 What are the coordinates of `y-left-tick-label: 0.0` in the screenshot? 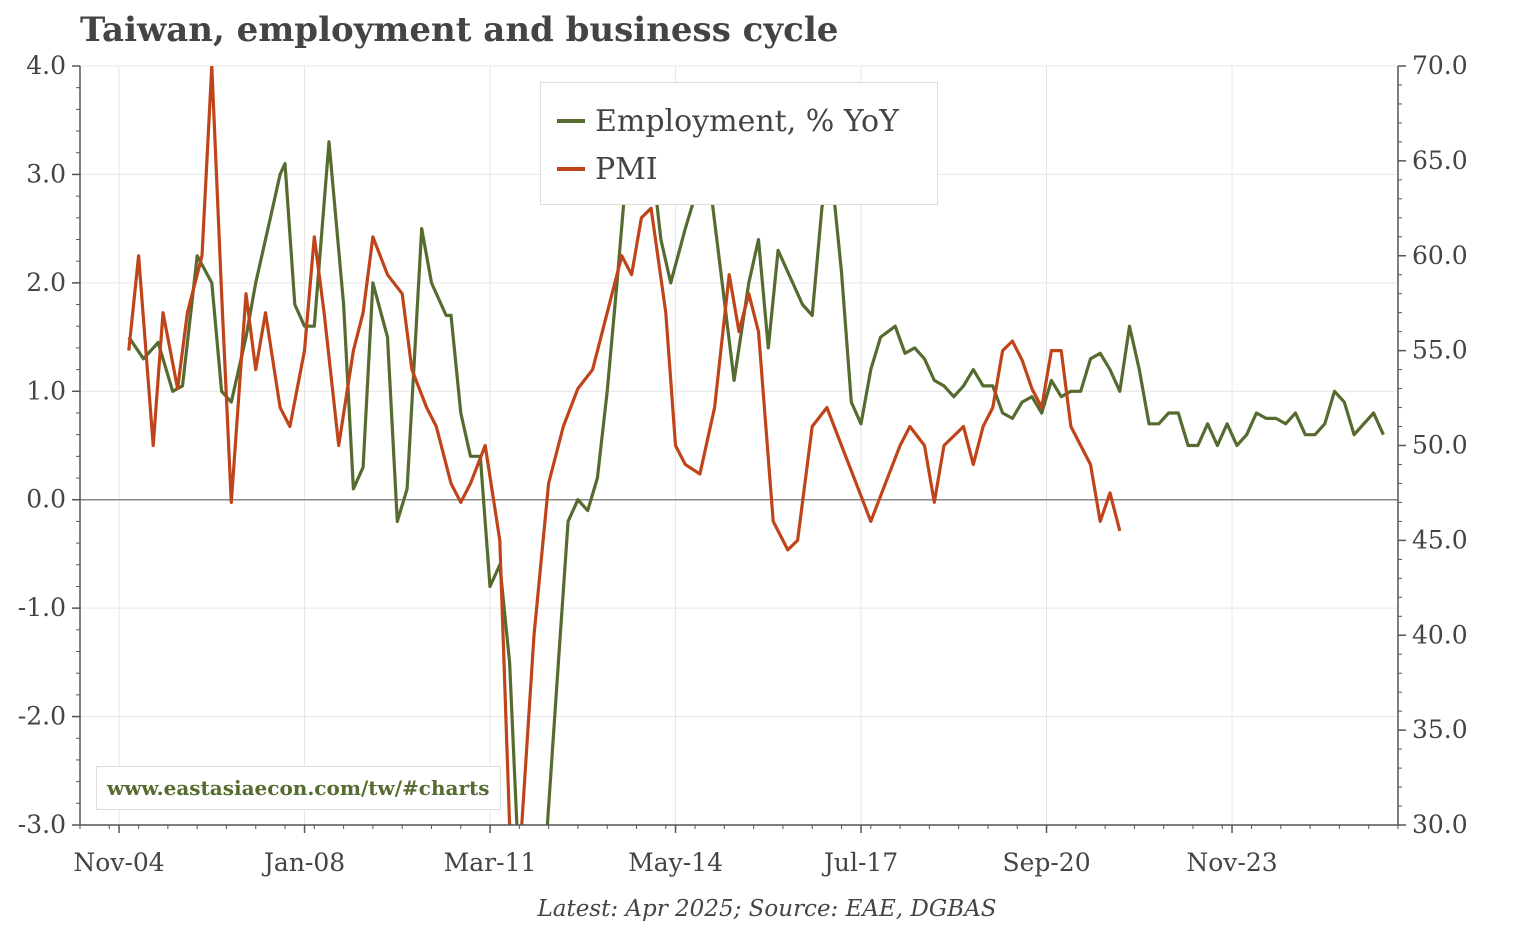 It's located at (46, 499).